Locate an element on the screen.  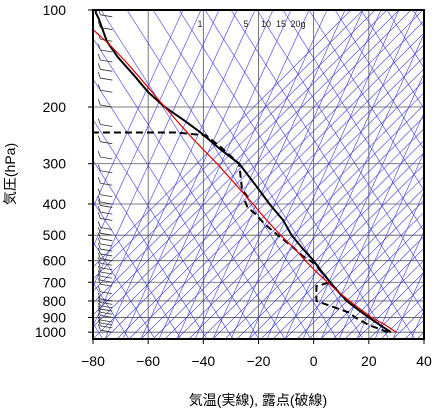
y-tick-label: 900 is located at coordinates (55, 317).